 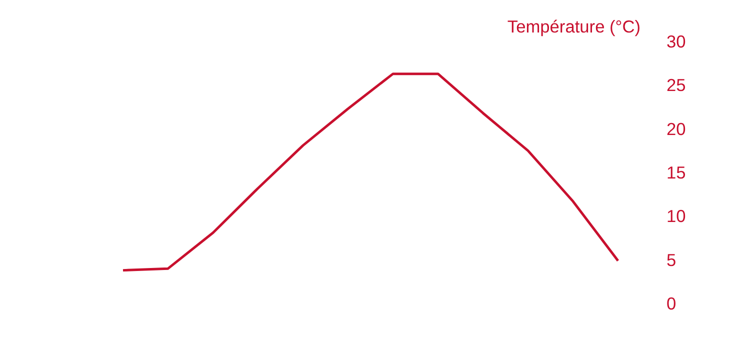 I want to click on y-tick-label: 25, so click(x=676, y=85).